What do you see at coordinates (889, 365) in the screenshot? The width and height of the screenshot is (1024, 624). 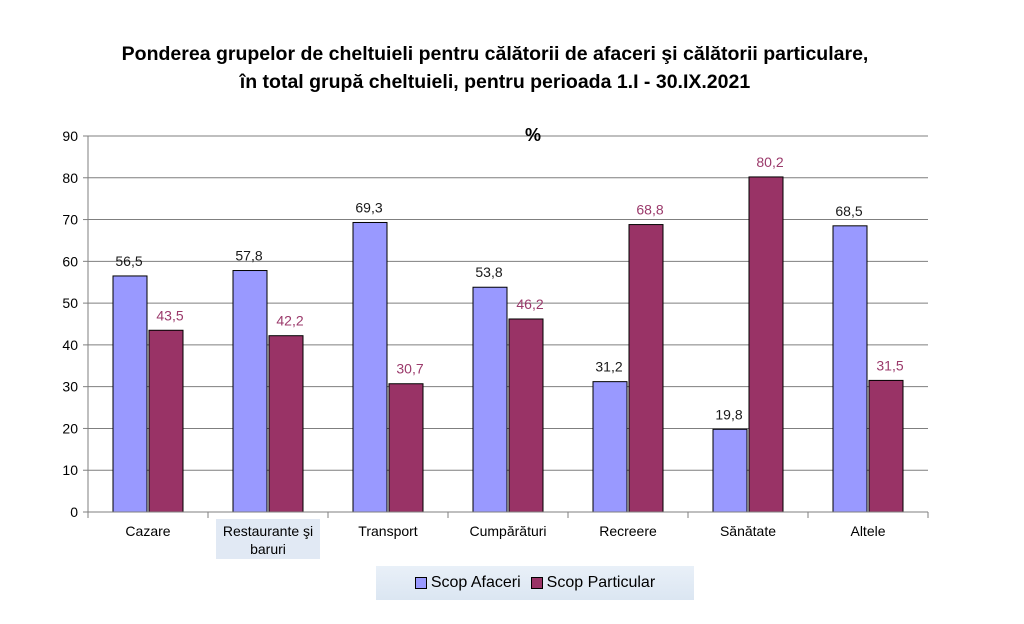 I see `data-label-particular: 31,5` at bounding box center [889, 365].